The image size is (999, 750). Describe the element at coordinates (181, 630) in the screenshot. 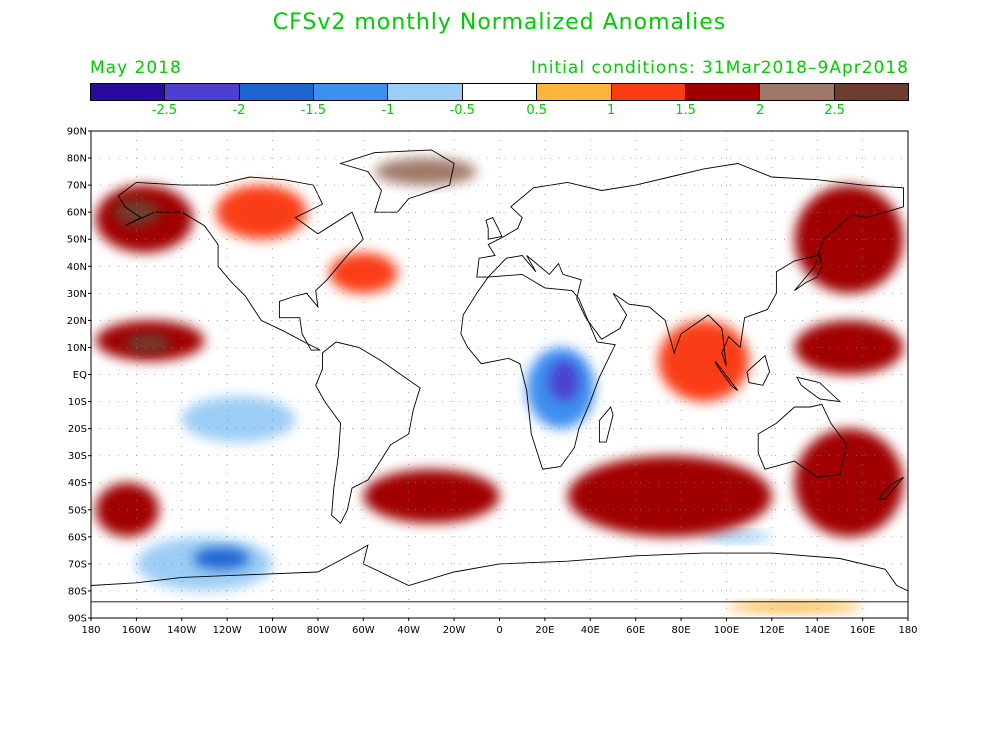

I see `longitude-label: 140W` at that location.